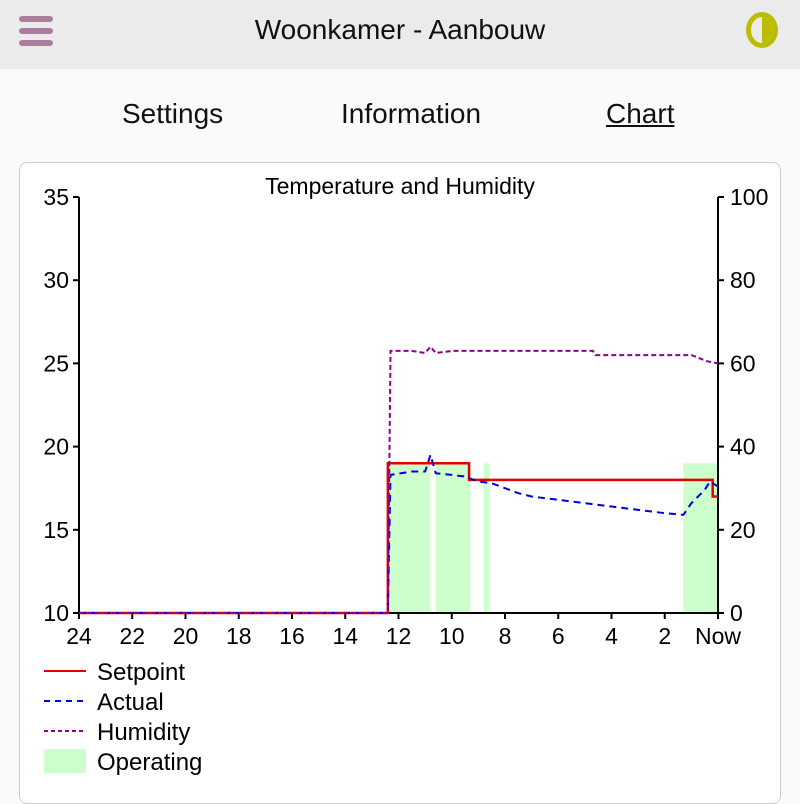 The image size is (800, 804). I want to click on chart-title: Temperature and Humidity, so click(400, 186).